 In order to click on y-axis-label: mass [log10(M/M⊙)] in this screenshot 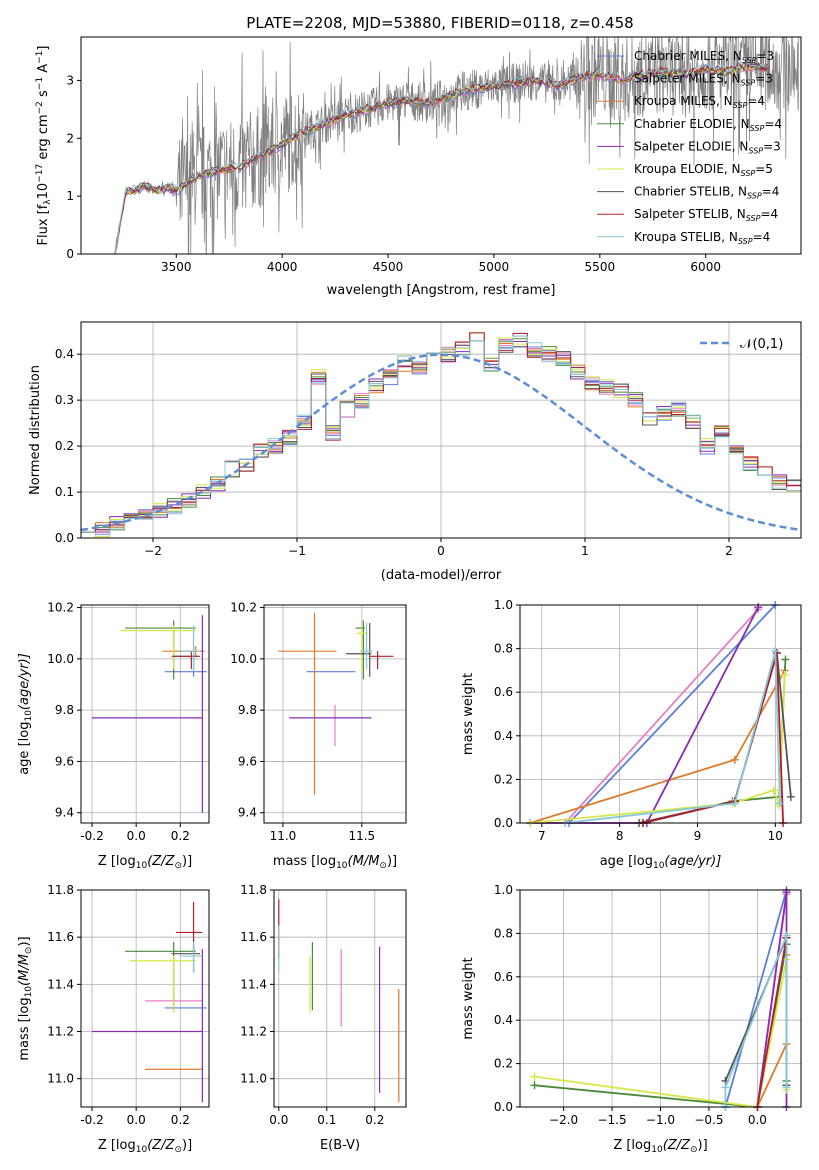, I will do `click(25, 998)`.